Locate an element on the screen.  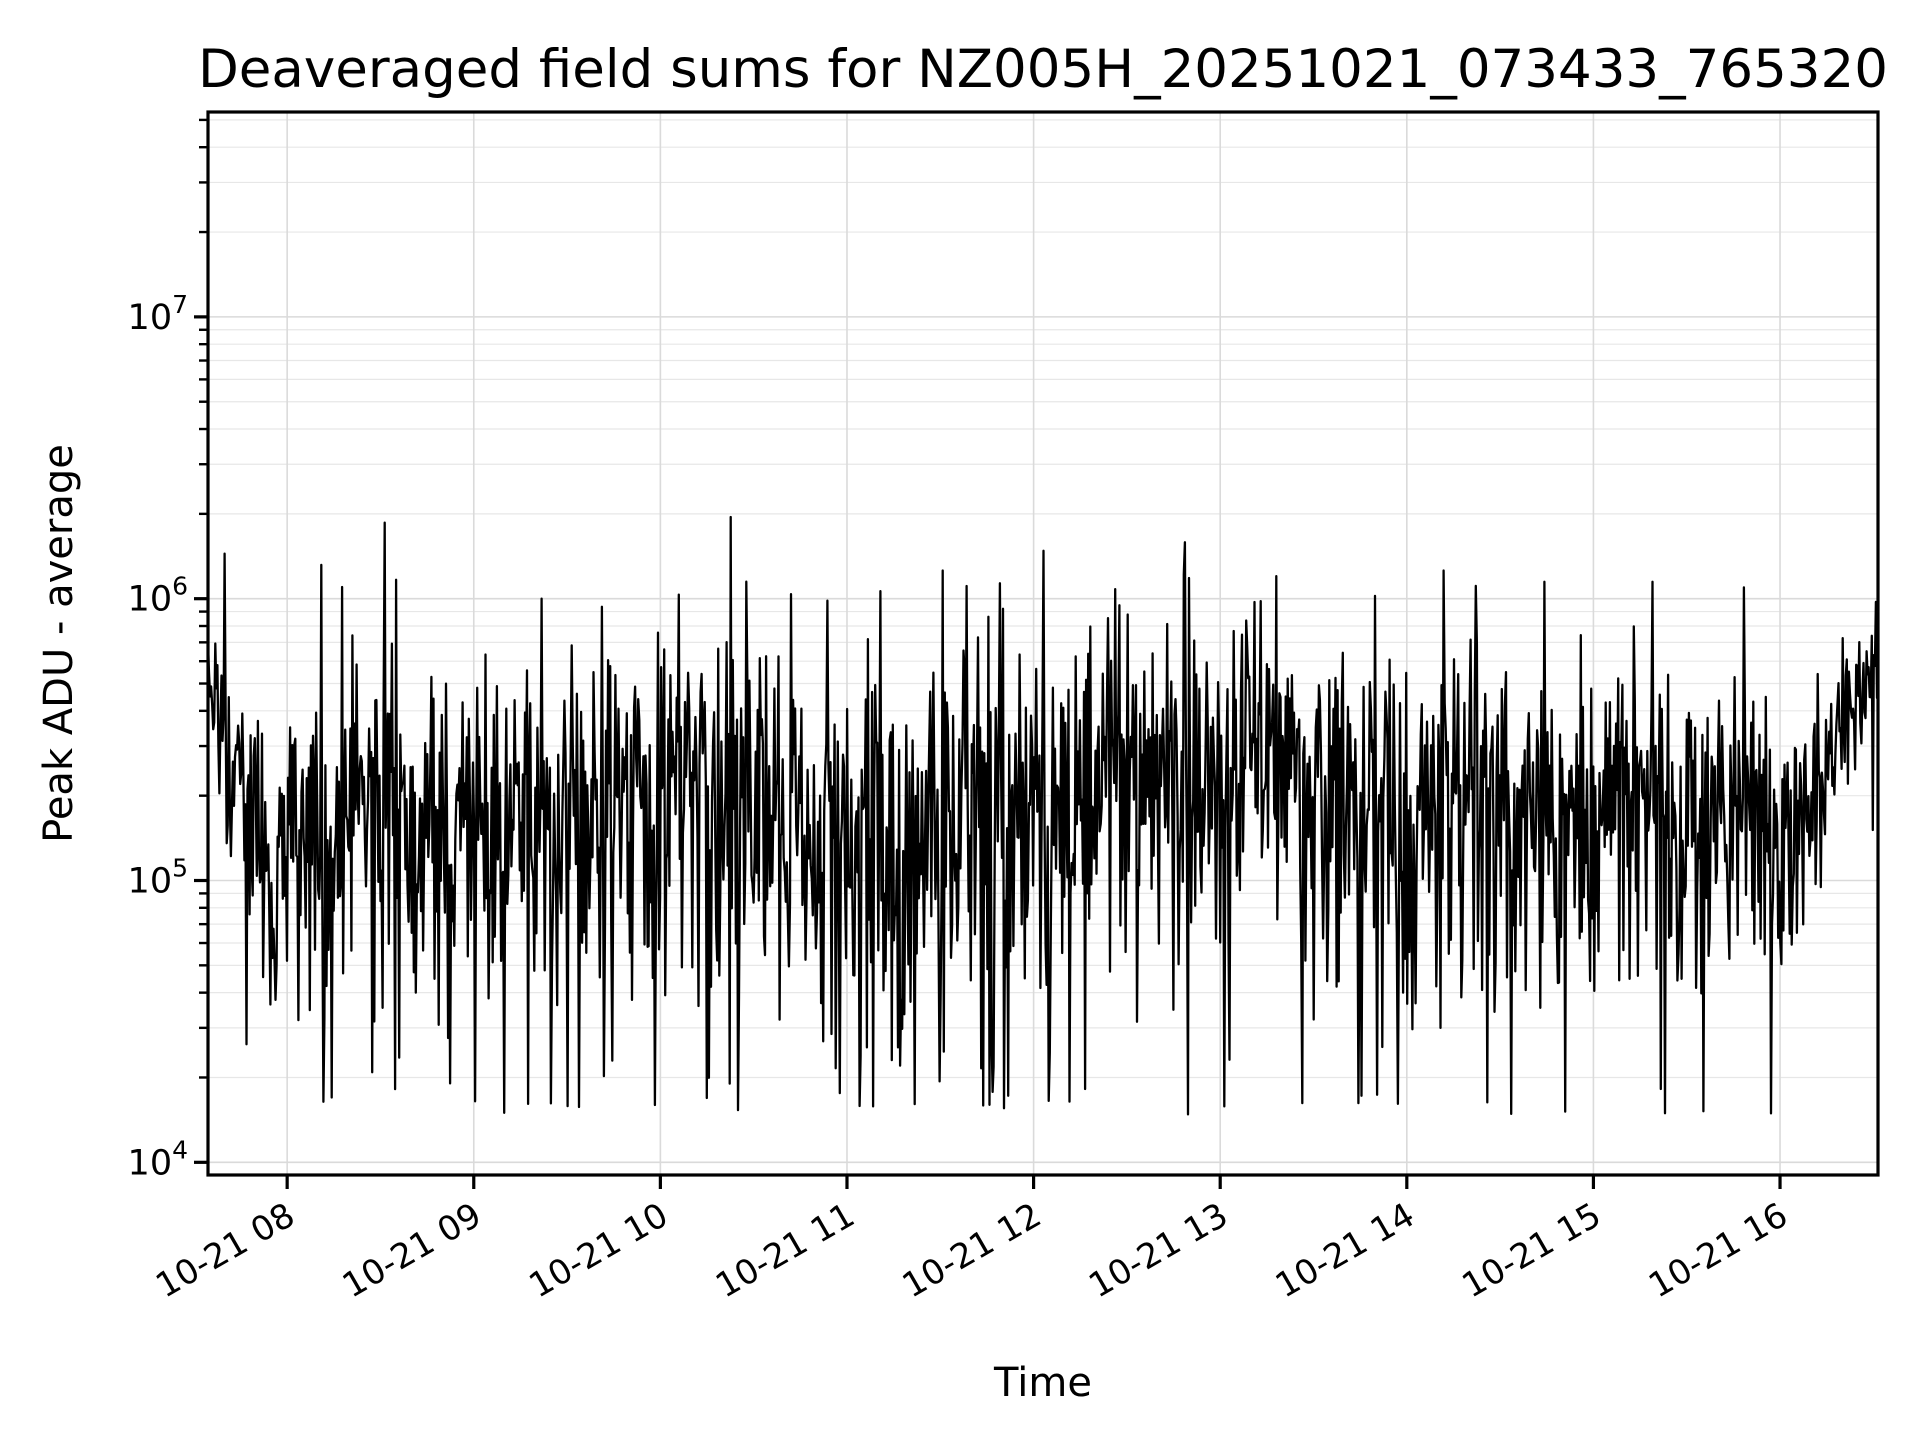
y-tick-label: 10⁴ is located at coordinates (158, 1159).